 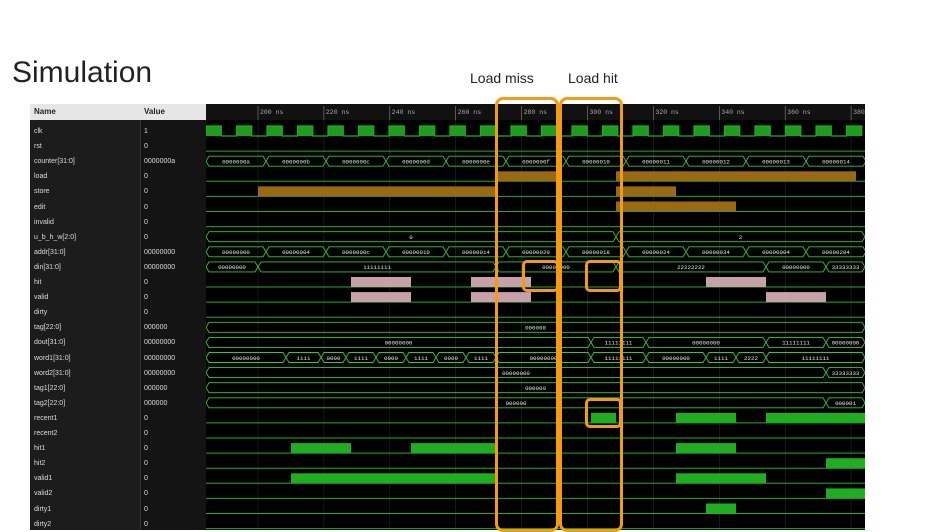 What do you see at coordinates (476, 252) in the screenshot?
I see `bus-value-label: 00000014` at bounding box center [476, 252].